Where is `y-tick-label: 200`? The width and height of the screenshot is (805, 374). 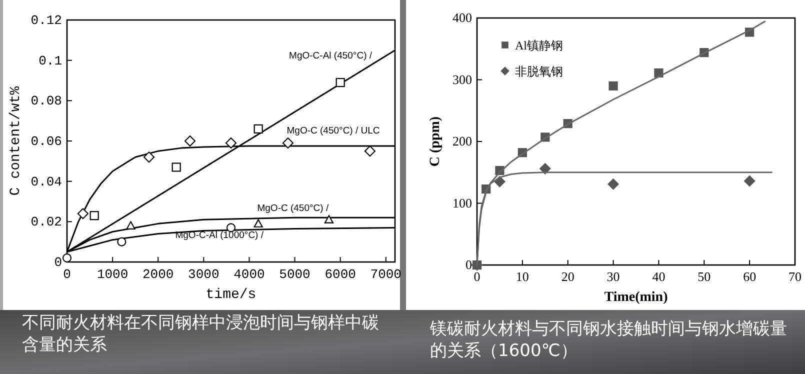 y-tick-label: 200 is located at coordinates (462, 141).